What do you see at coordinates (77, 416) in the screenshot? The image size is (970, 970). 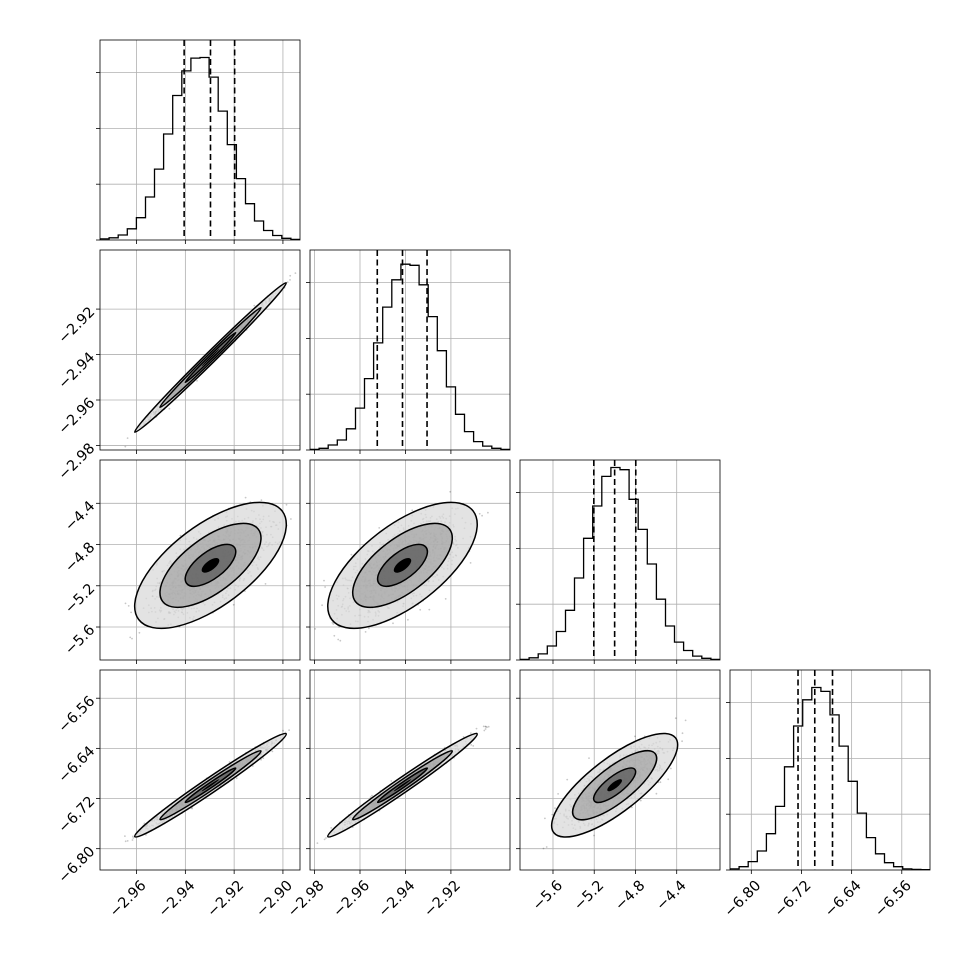 I see `y-tick-label: −2.96` at bounding box center [77, 416].